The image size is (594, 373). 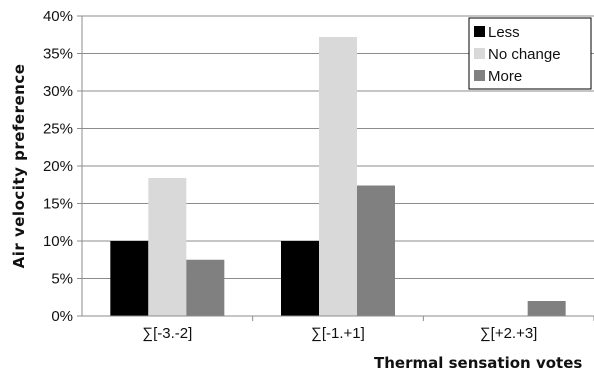 I want to click on y-tick-label: 25%, so click(x=58, y=129).